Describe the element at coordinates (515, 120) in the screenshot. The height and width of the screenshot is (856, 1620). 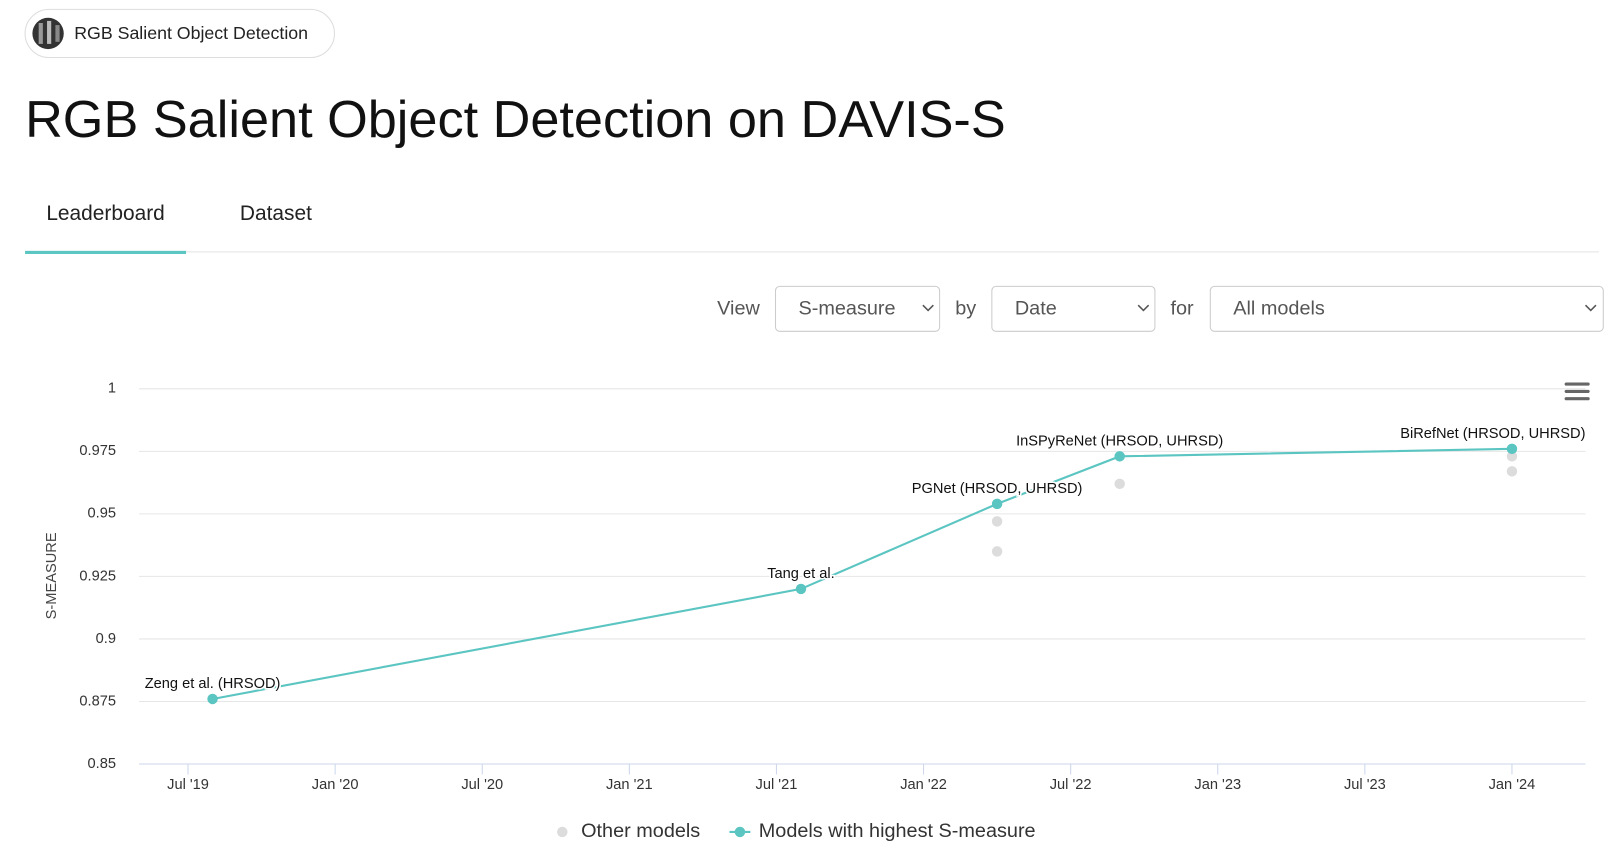
I see `page-title: RGB Salient Object Detection on DAVIS-S` at that location.